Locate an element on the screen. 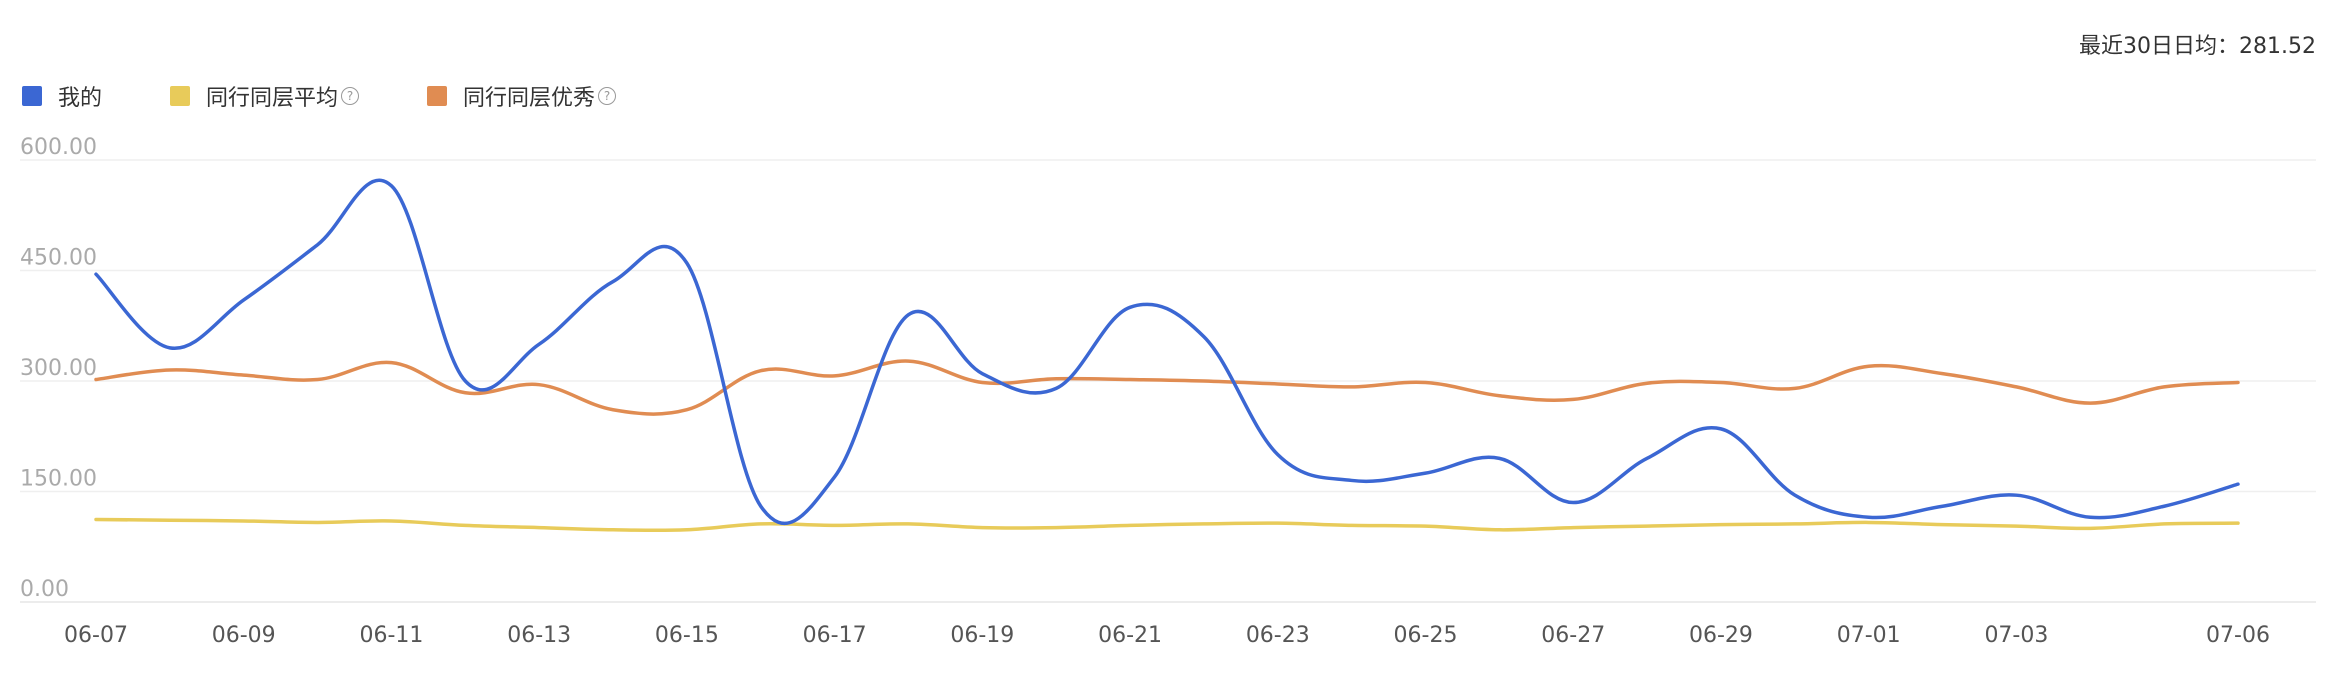 The width and height of the screenshot is (2330, 692). legend-item-peer-average: 同行同层平均 ? is located at coordinates (265, 96).